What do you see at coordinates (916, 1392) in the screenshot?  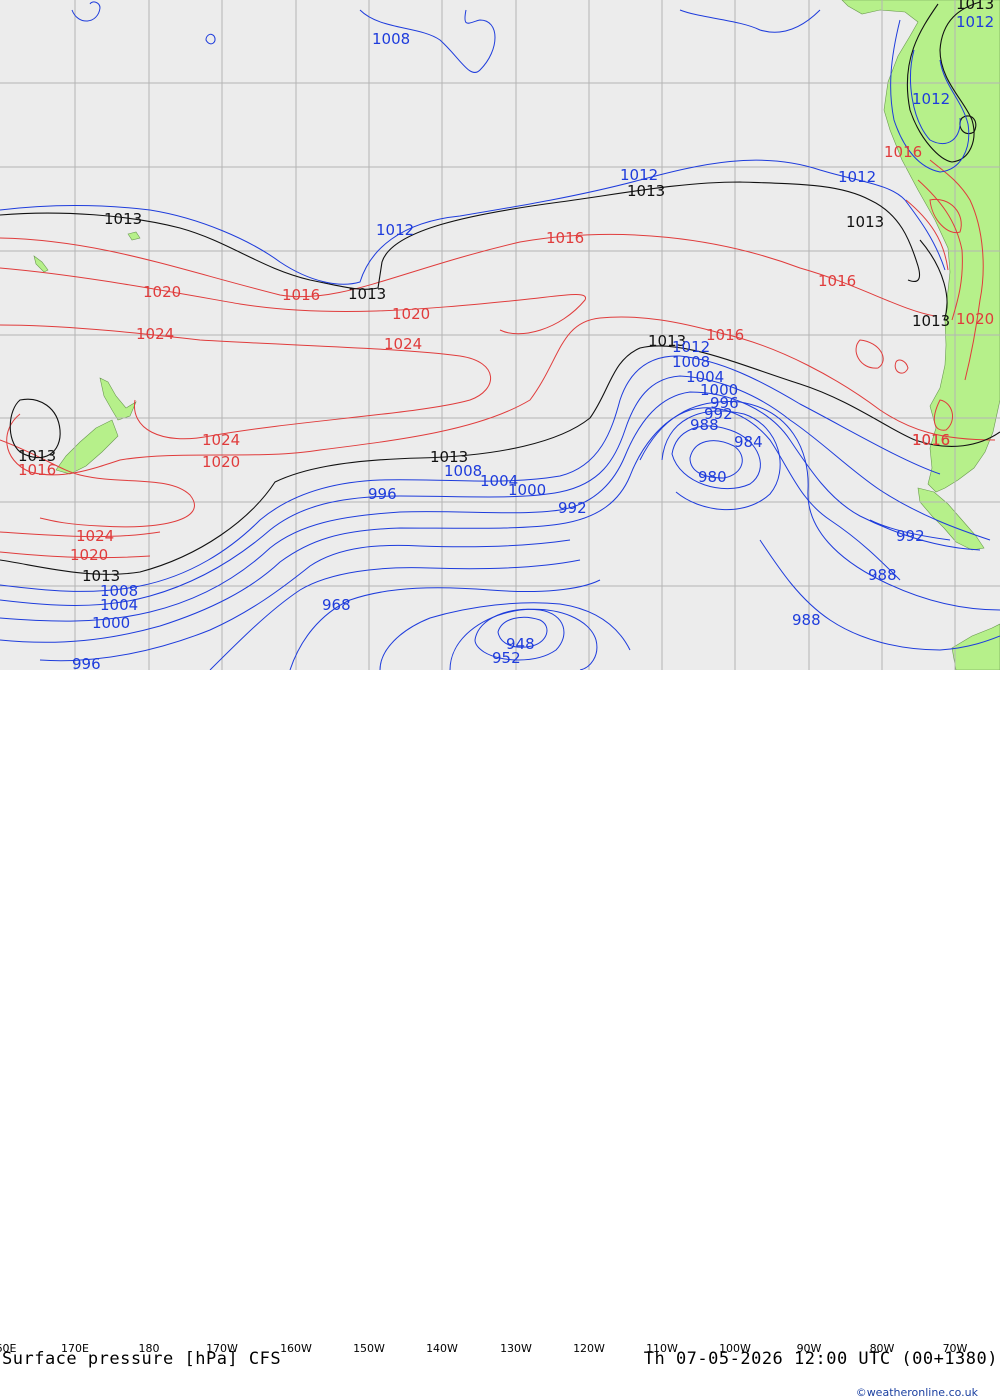 I see `credit-link: ©weatheronline.co.uk` at bounding box center [916, 1392].